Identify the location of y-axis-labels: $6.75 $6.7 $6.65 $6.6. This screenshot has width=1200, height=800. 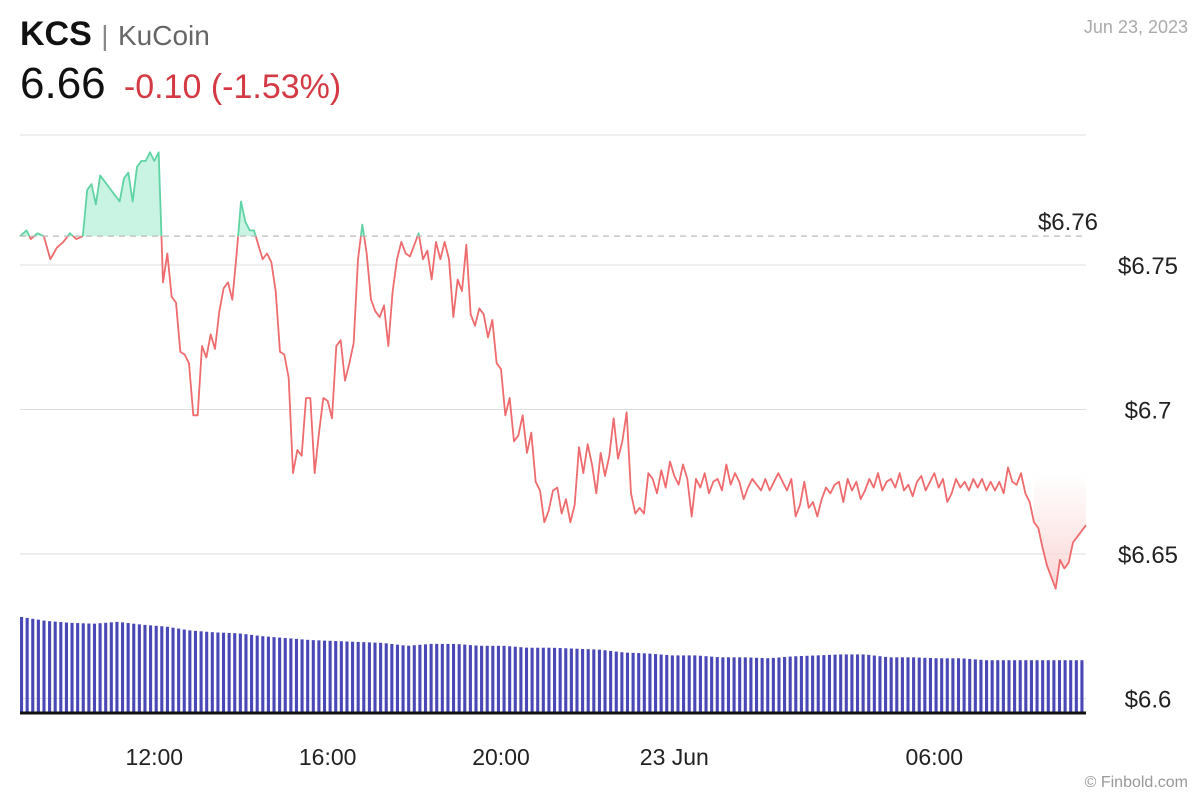
(1148, 483).